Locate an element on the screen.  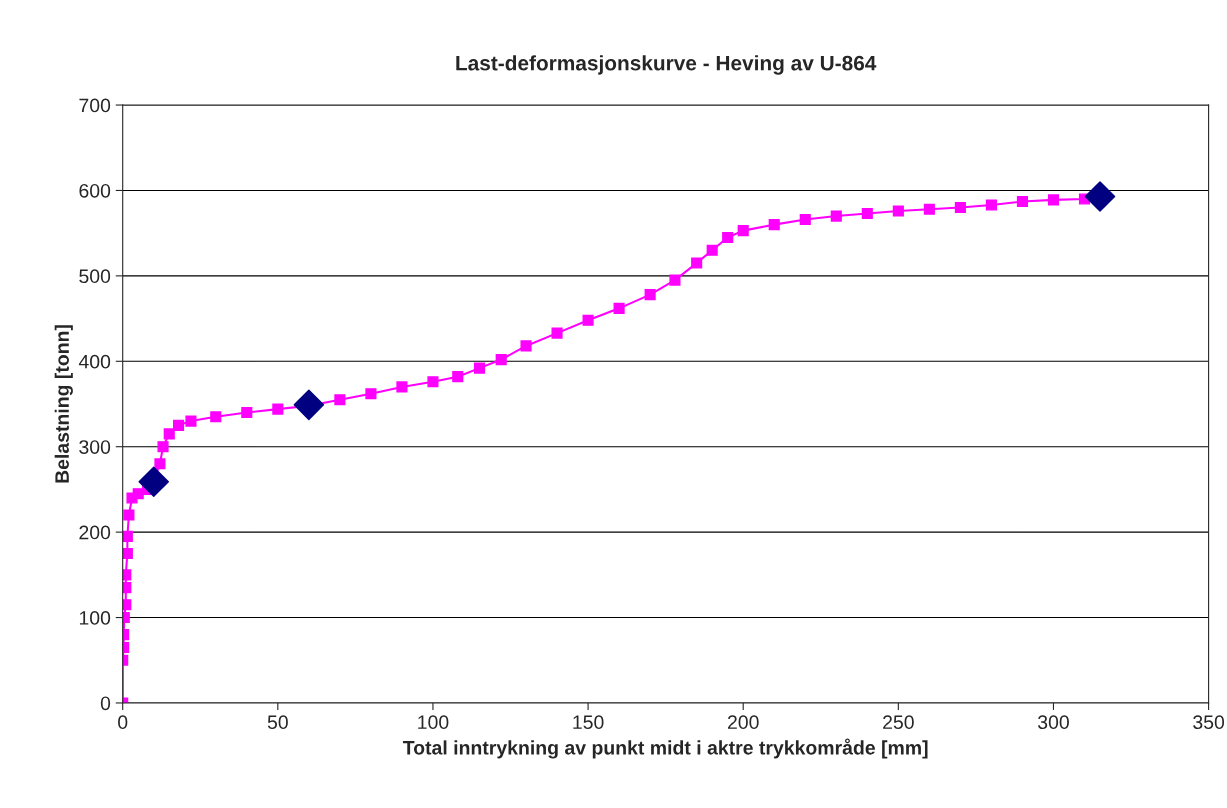
x-tick-label: 200 is located at coordinates (743, 722).